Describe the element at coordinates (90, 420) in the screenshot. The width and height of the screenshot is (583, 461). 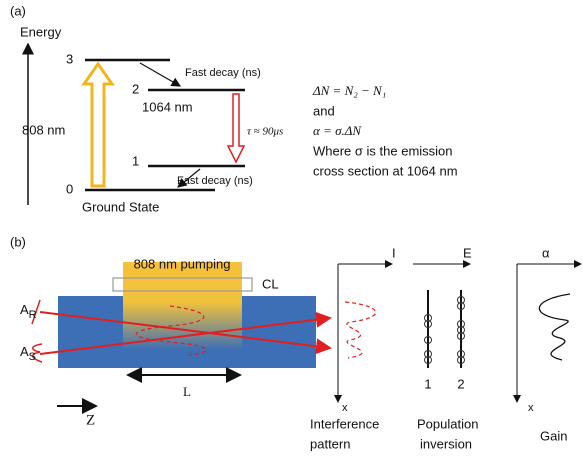
I see `z-label: Z` at that location.